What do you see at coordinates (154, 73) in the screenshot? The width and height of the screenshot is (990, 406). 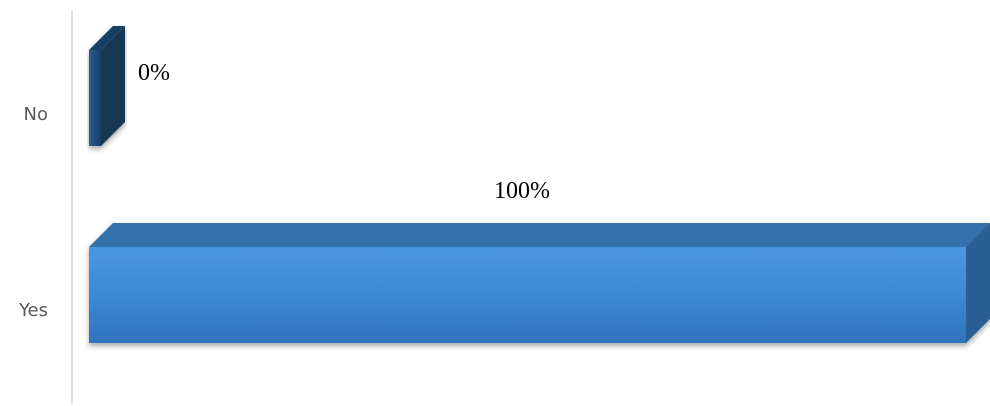 I see `data-label-no: 0%` at bounding box center [154, 73].